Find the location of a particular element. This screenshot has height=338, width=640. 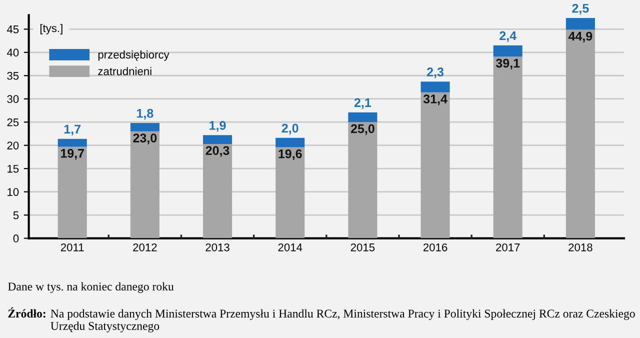

text: Źródło: Na podstawie danych Ministerstwa Przemysłu i Handlu RCz, Ministerstwa Pracy i Polityki Społecznej RCz oraz Czeskiego Urzędu Statystycznego is located at coordinates (321, 319).